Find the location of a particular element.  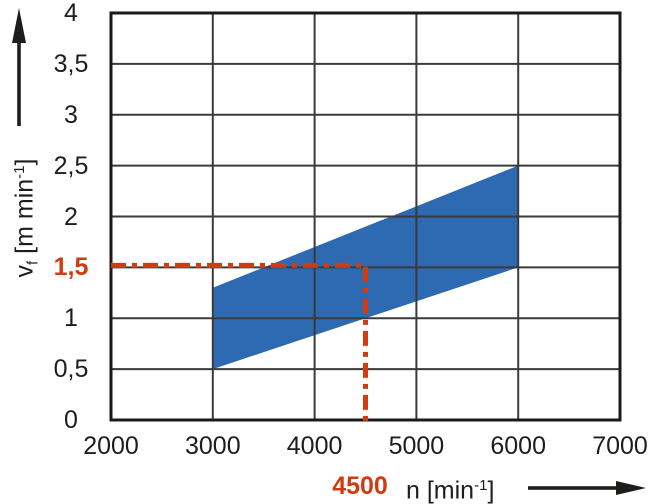

x-title-unit-close: ] is located at coordinates (491, 490).